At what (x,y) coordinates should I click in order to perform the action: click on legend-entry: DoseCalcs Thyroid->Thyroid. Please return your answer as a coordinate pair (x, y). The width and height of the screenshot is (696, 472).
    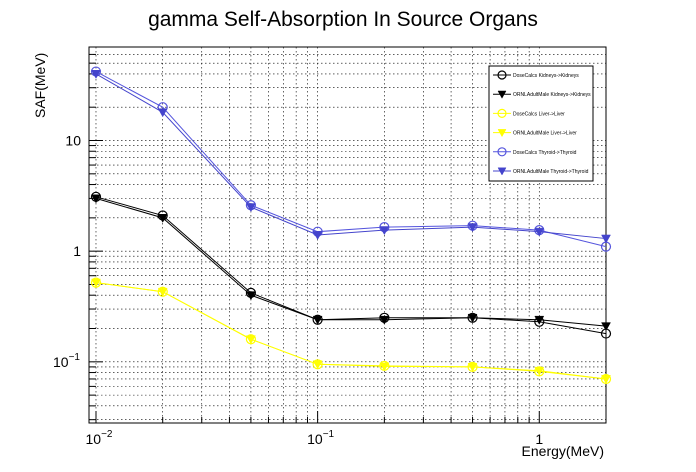
    Looking at the image, I should click on (535, 152).